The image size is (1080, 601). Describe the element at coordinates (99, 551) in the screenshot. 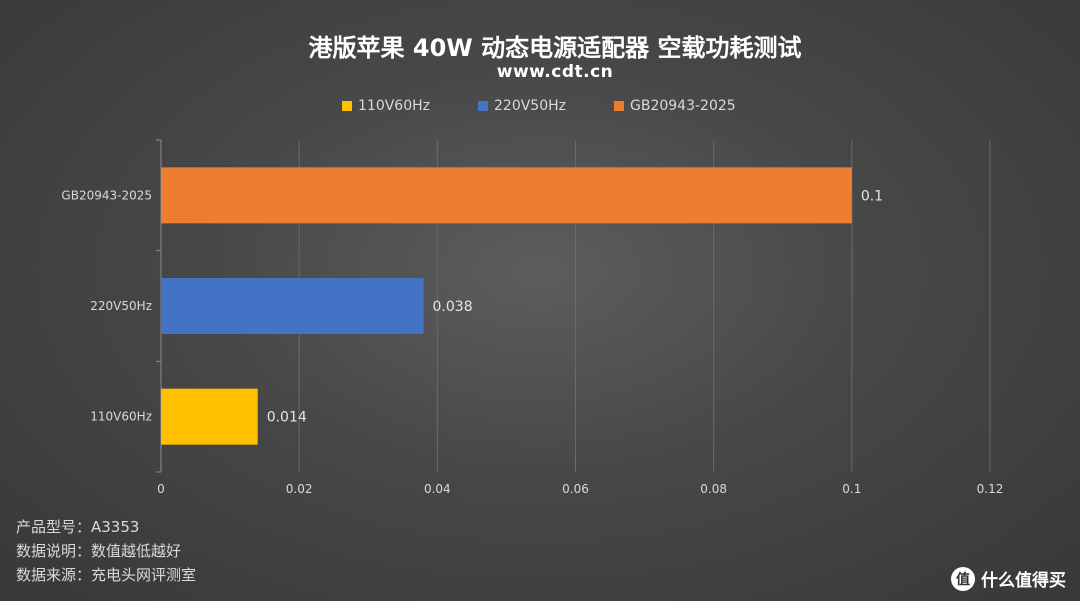

I see `info-note: 数据说明：数值越低越好` at that location.